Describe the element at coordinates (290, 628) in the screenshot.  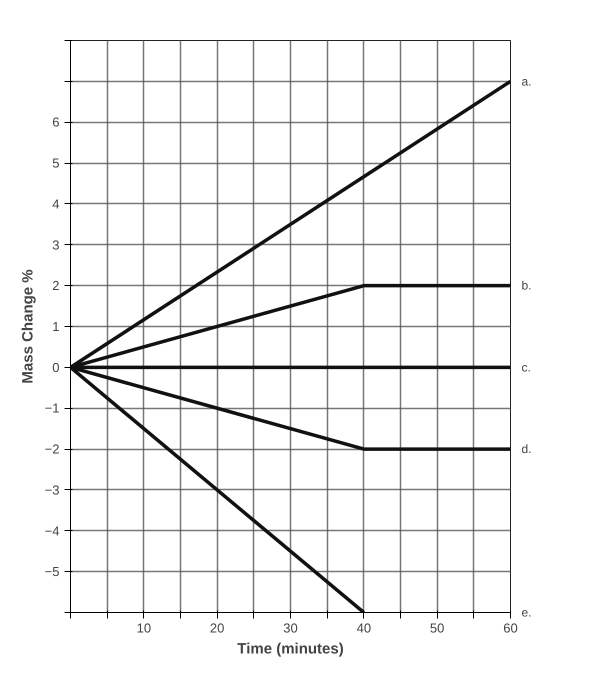
I see `x-tick-label: 30` at that location.